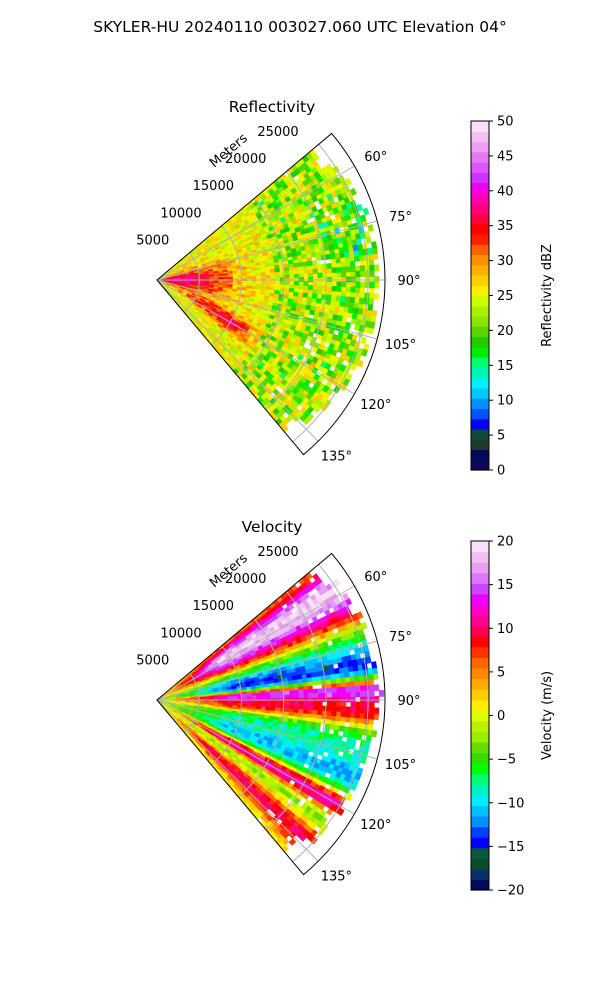 The width and height of the screenshot is (600, 1000). I want to click on colorbar-tick-label: 0, so click(501, 716).